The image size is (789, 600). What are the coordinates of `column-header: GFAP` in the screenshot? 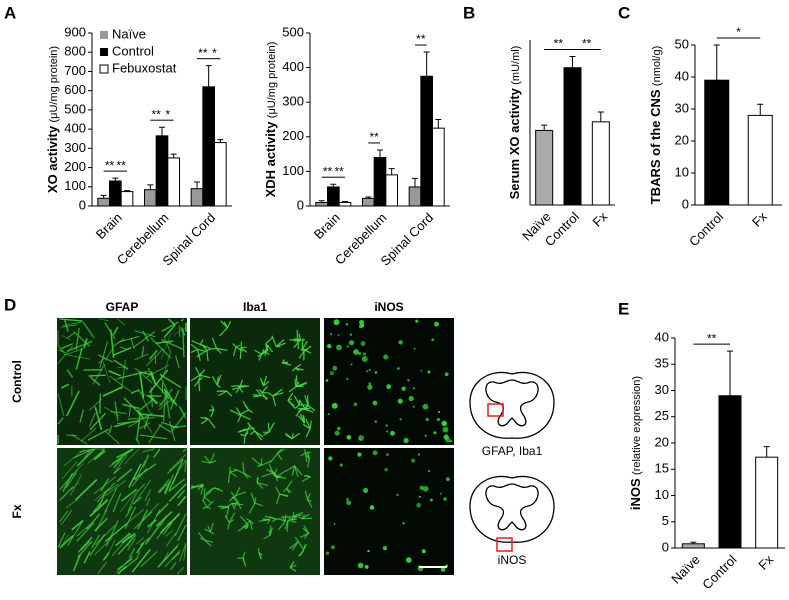 It's located at (122, 307).